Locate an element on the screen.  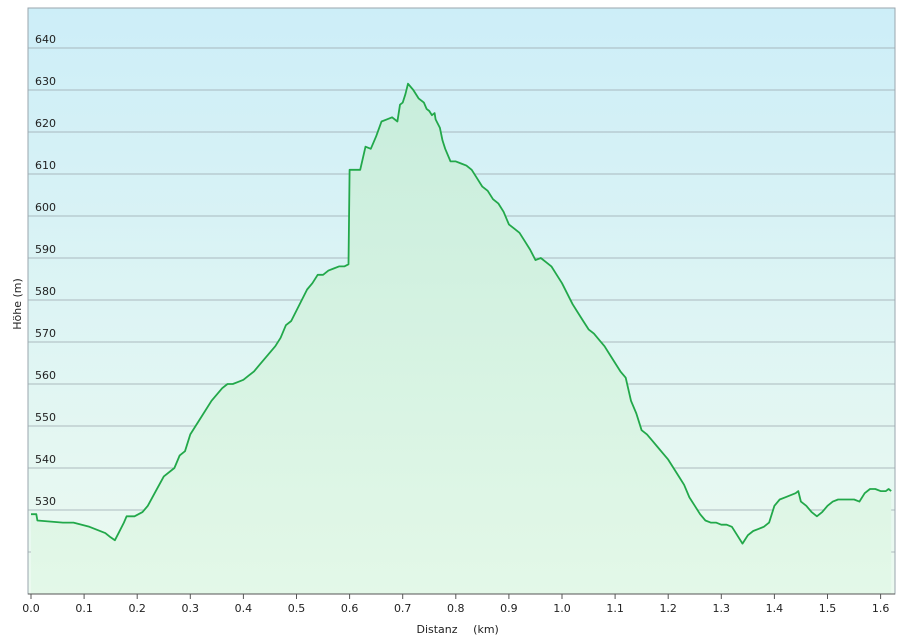
x-axis-unit: (km) is located at coordinates (486, 629).